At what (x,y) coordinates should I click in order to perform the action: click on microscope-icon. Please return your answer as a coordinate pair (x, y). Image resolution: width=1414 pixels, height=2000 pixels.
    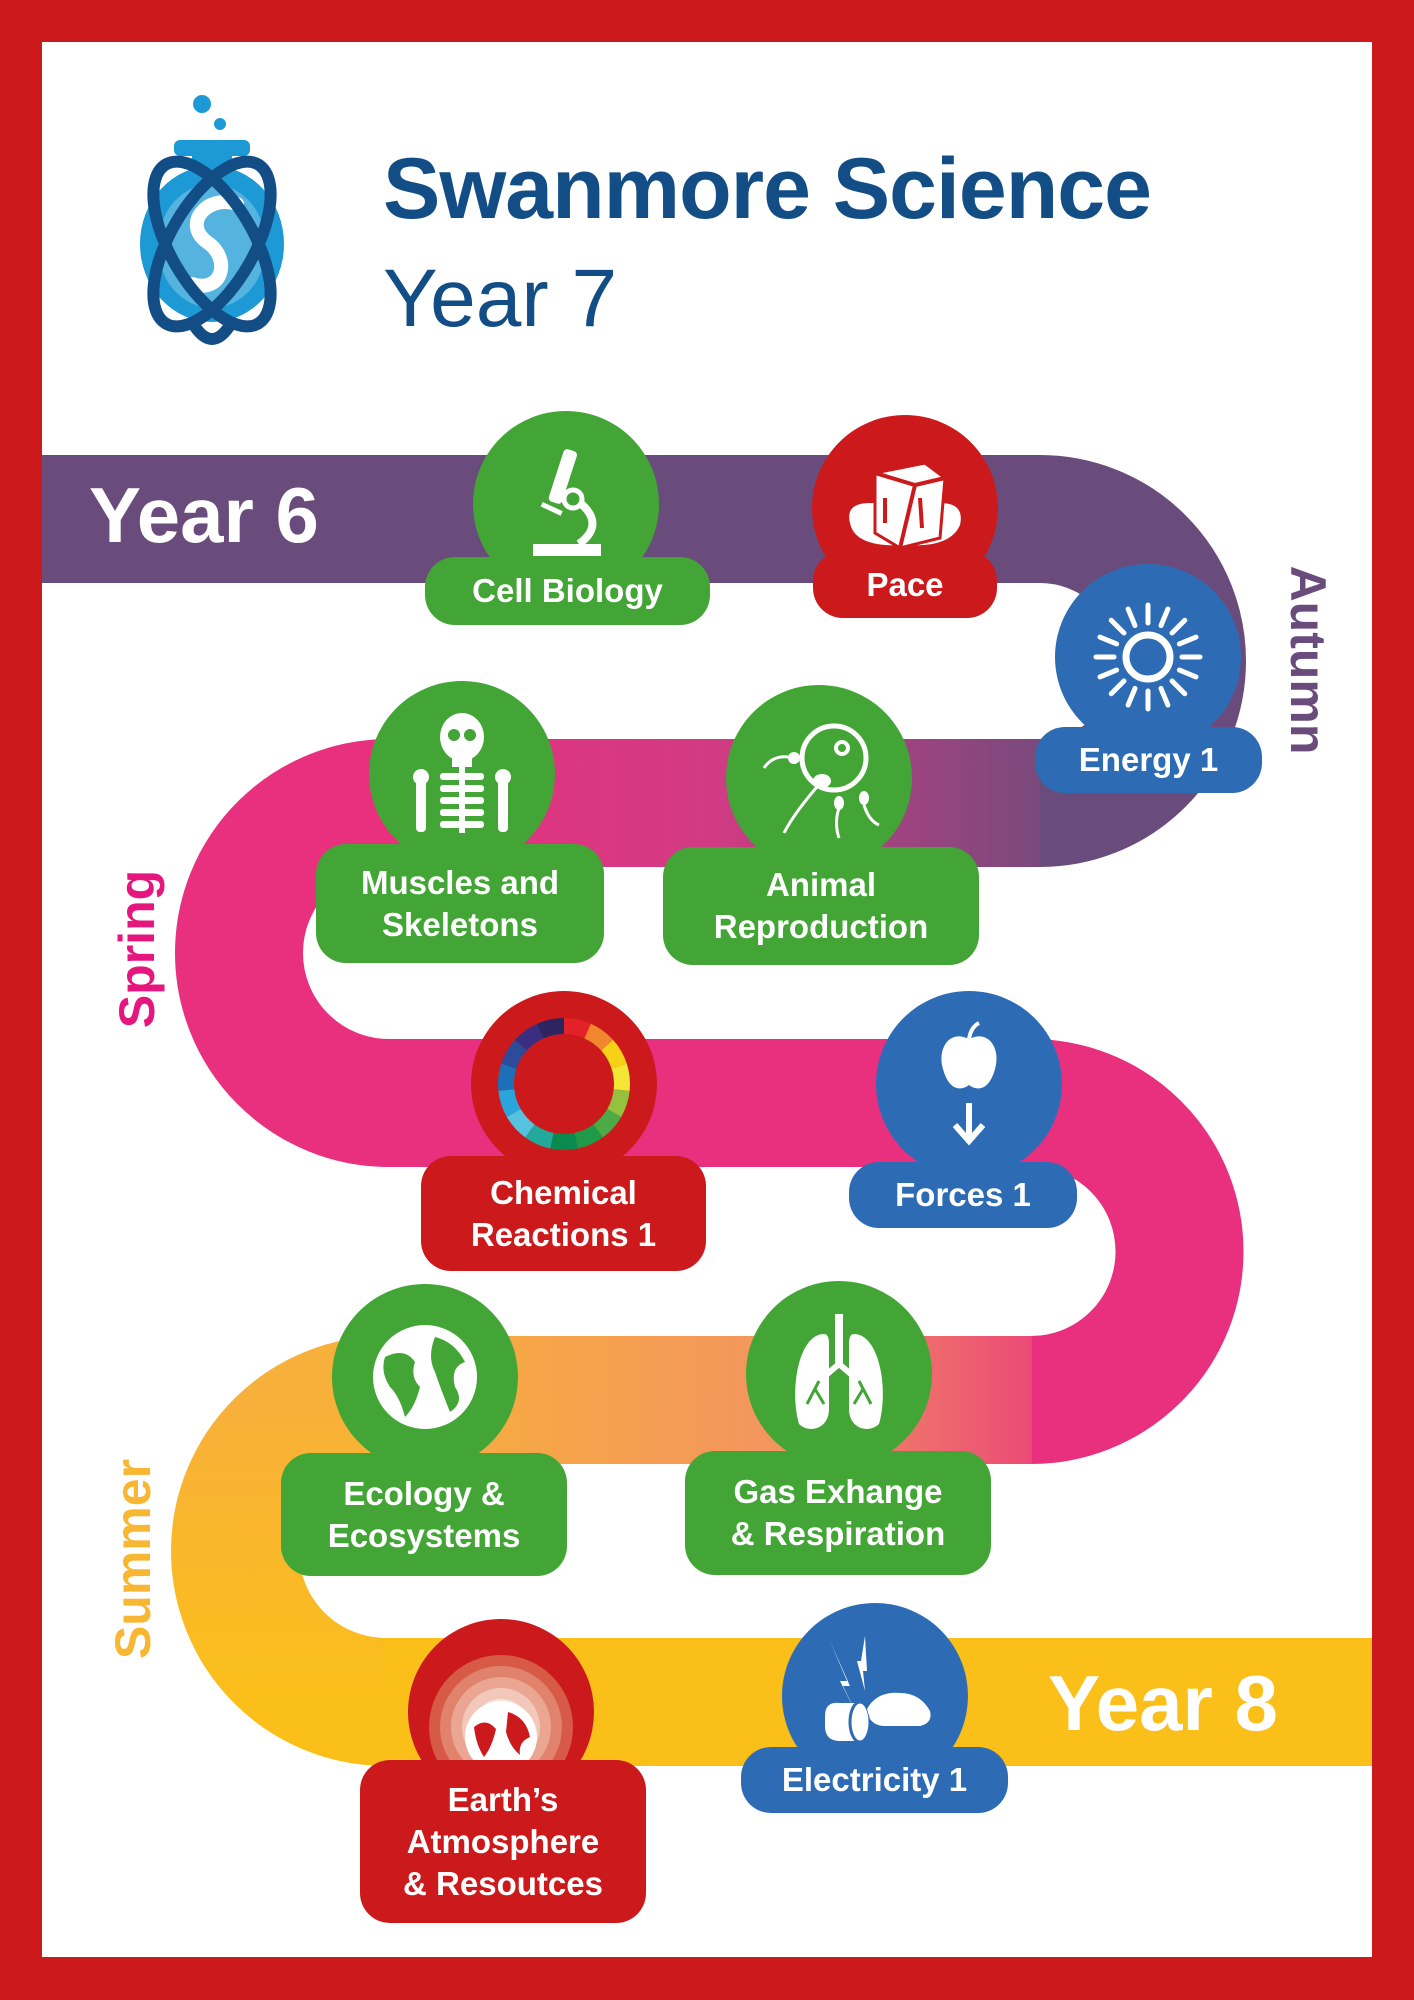
    Looking at the image, I should click on (566, 504).